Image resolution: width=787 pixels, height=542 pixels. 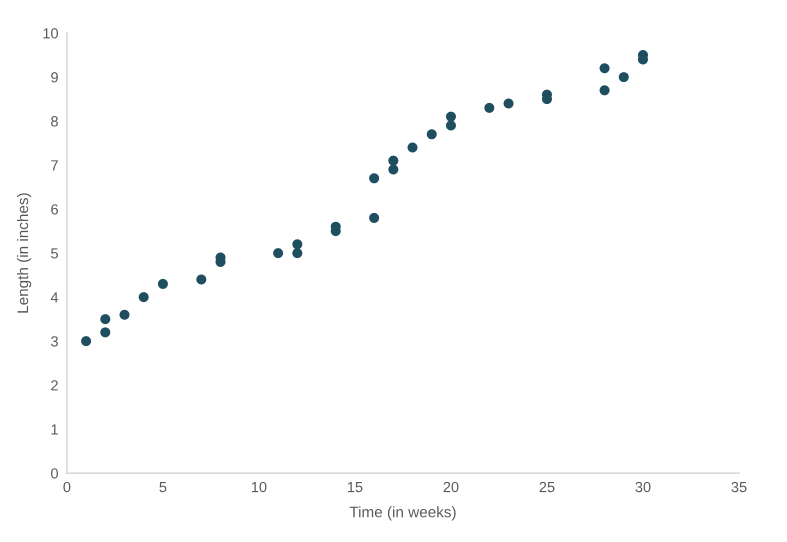 I want to click on y-tick-label: 6, so click(x=54, y=209).